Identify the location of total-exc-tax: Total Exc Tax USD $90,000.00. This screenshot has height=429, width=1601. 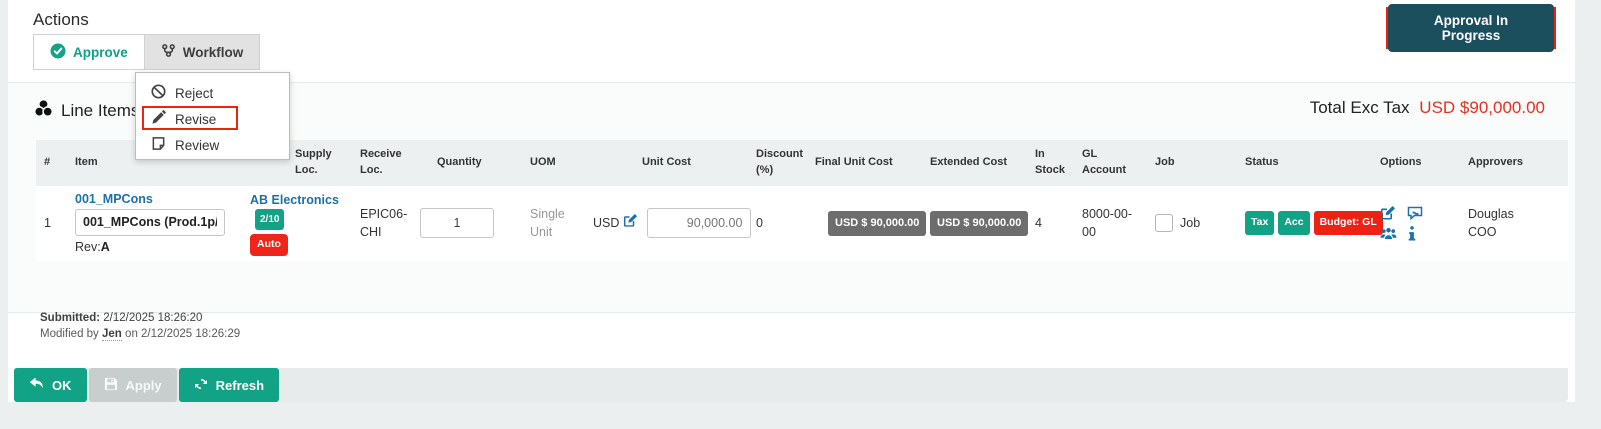
(1427, 108).